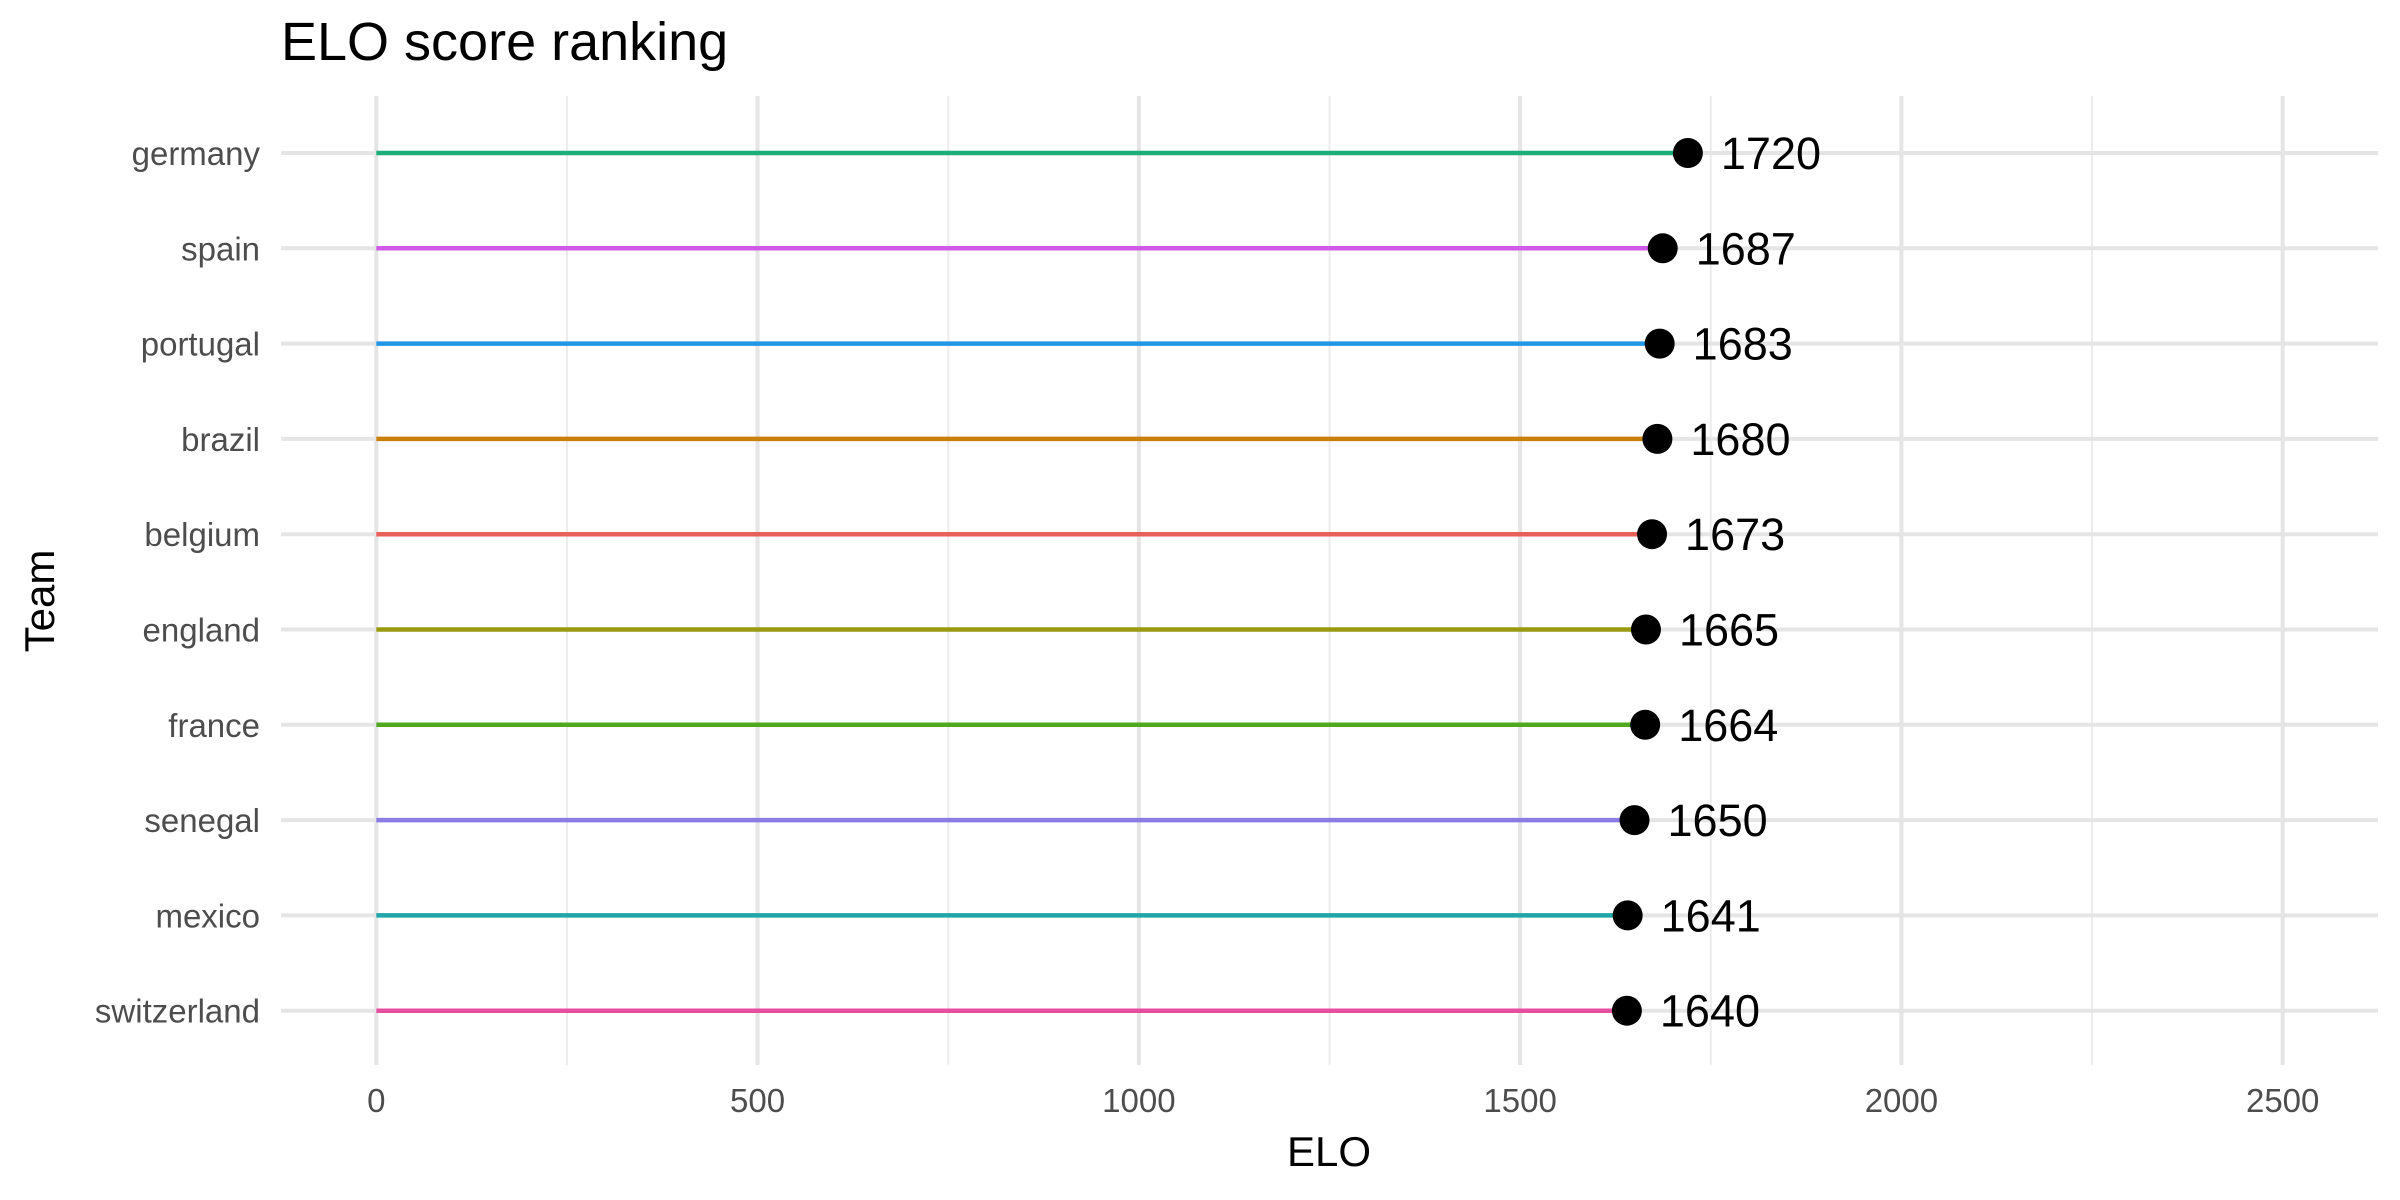 Image resolution: width=2400 pixels, height=1200 pixels. Describe the element at coordinates (196, 153) in the screenshot. I see `y-tick-label-germany: germany` at that location.